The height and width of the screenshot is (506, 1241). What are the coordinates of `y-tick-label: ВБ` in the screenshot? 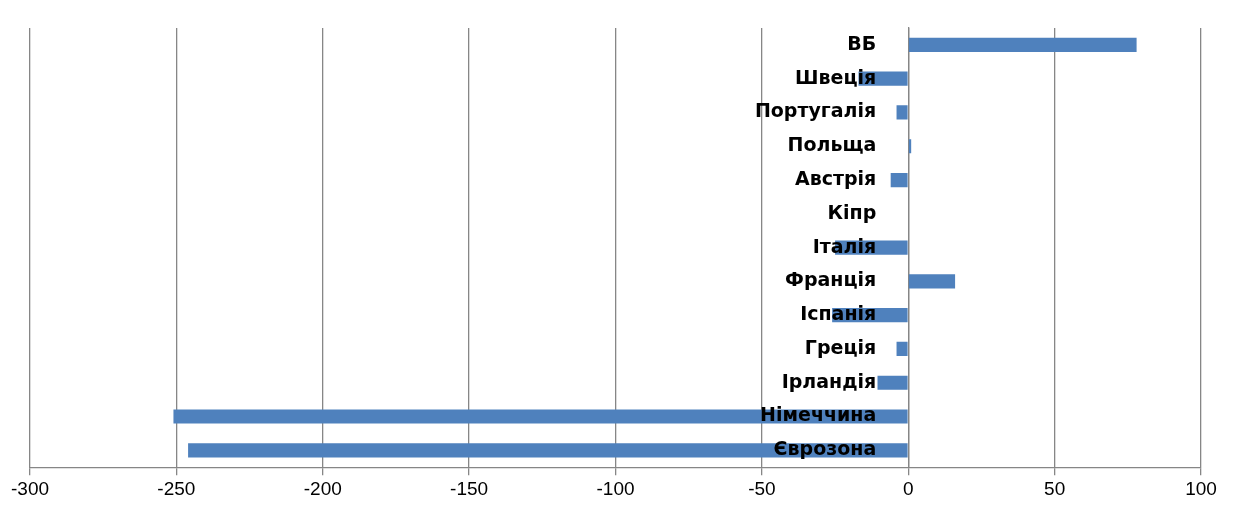 It's located at (862, 42).